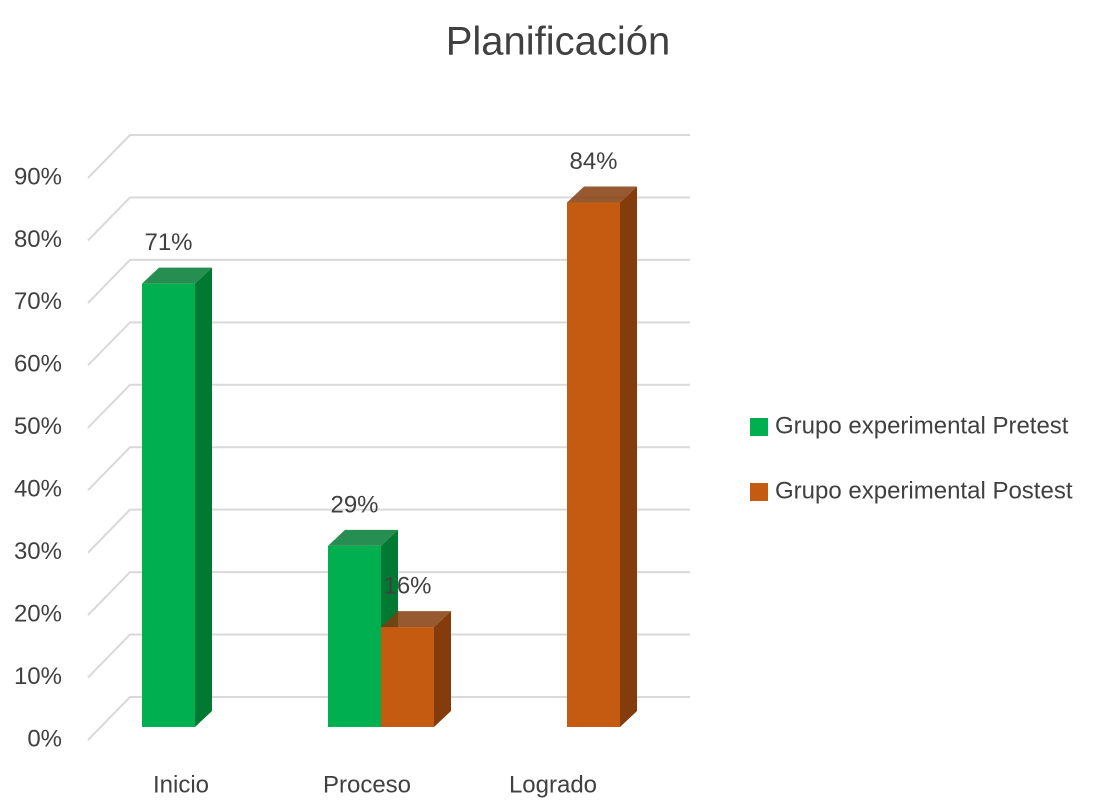 The width and height of the screenshot is (1106, 804). What do you see at coordinates (924, 490) in the screenshot?
I see `legend-label: Grupo experimental Postest` at bounding box center [924, 490].